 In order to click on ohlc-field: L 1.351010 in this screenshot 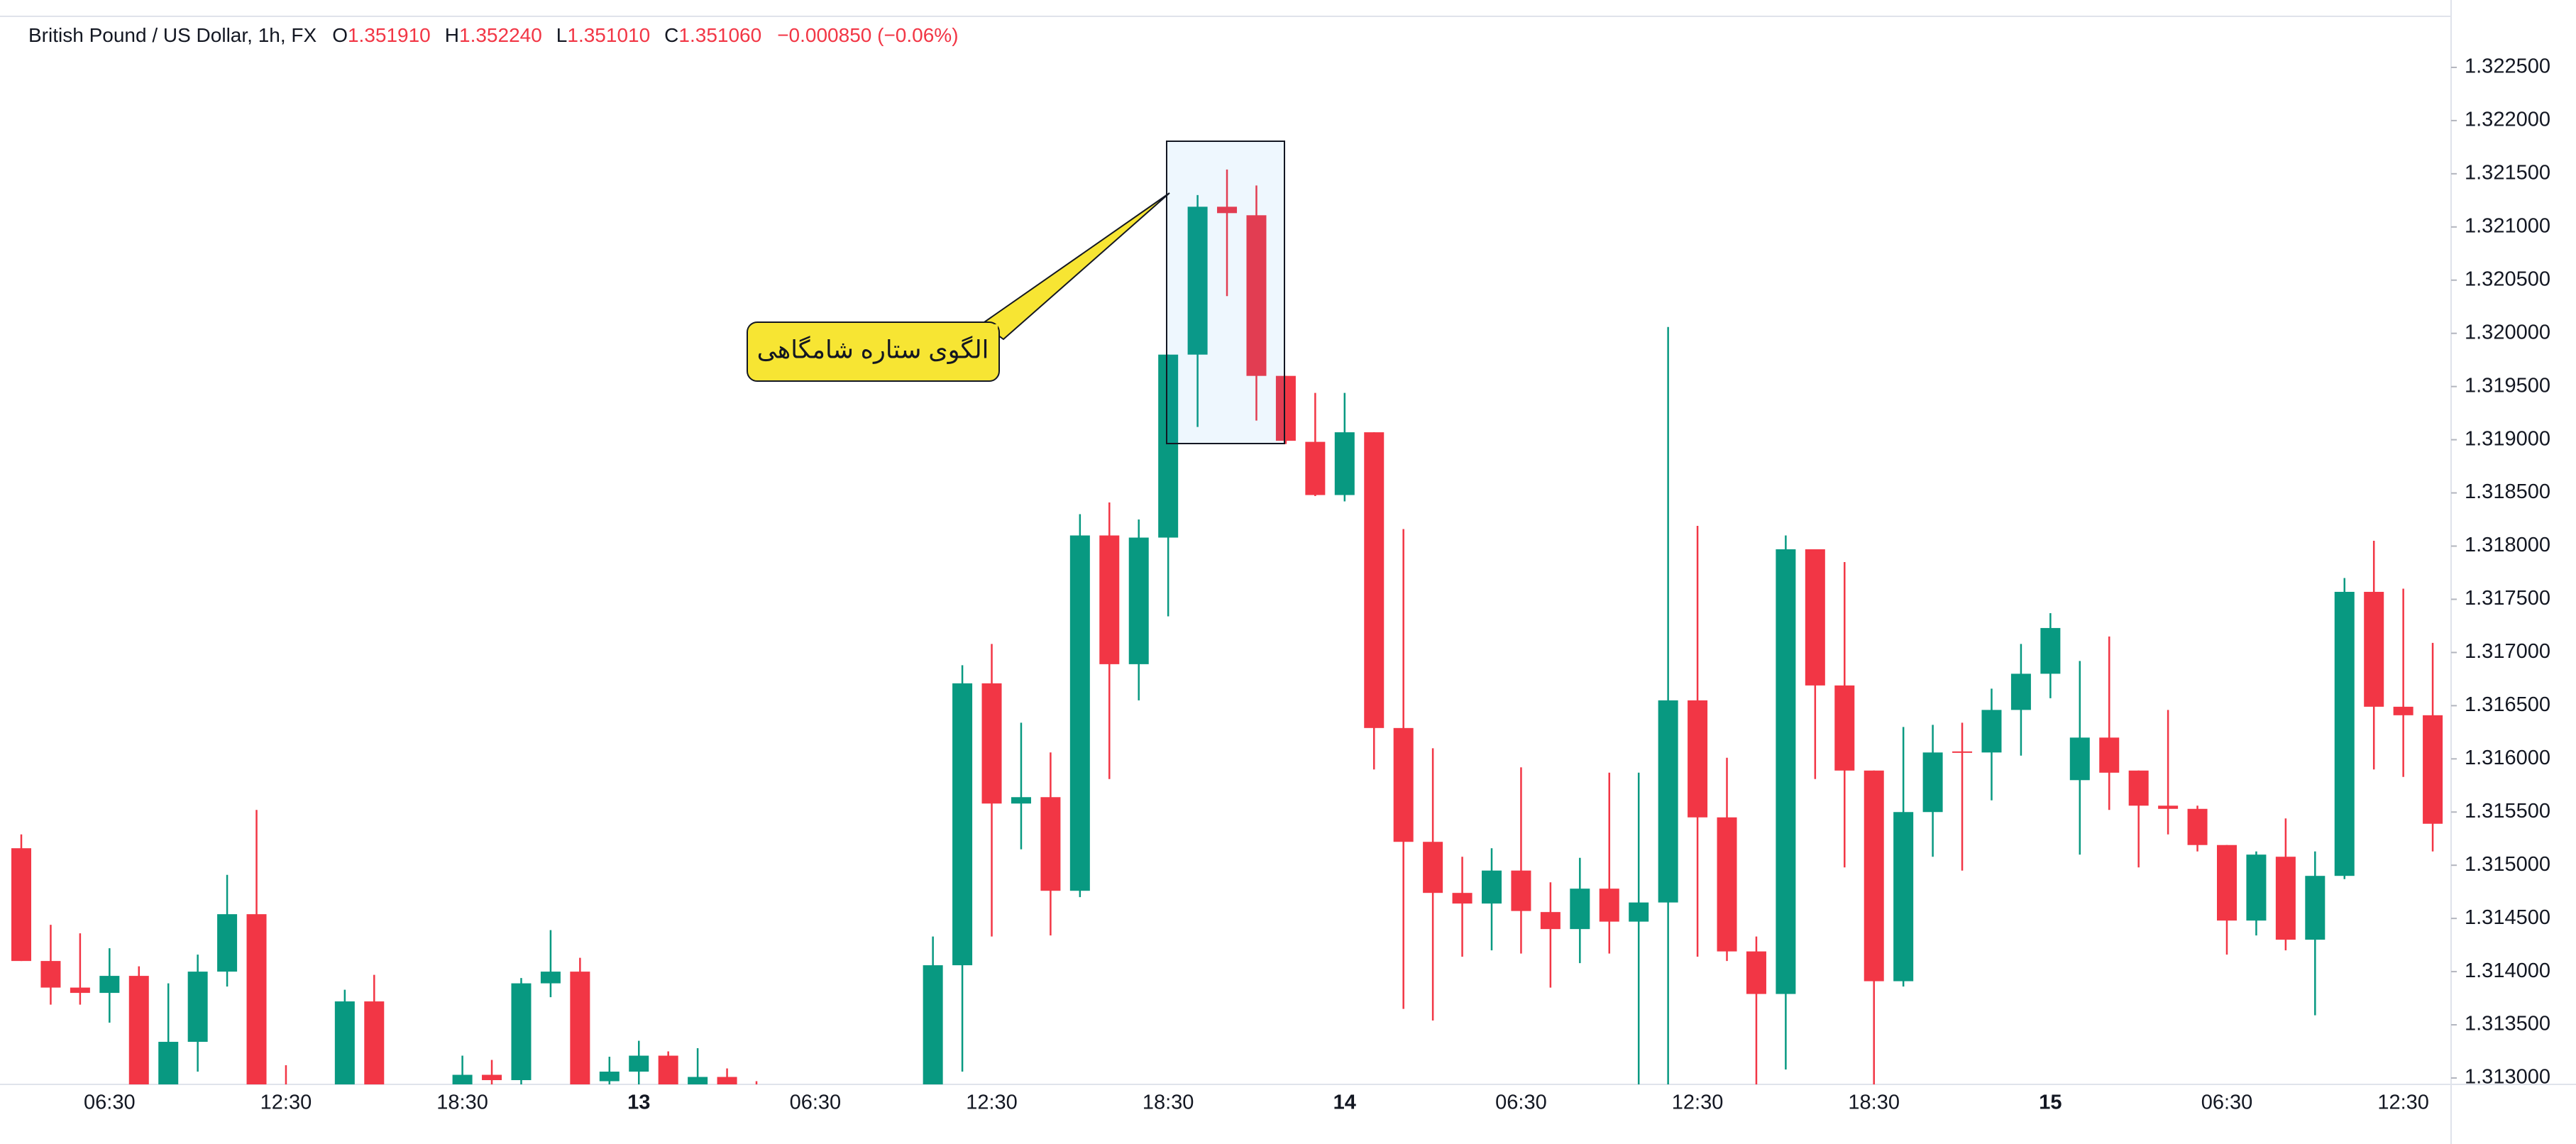, I will do `click(603, 35)`.